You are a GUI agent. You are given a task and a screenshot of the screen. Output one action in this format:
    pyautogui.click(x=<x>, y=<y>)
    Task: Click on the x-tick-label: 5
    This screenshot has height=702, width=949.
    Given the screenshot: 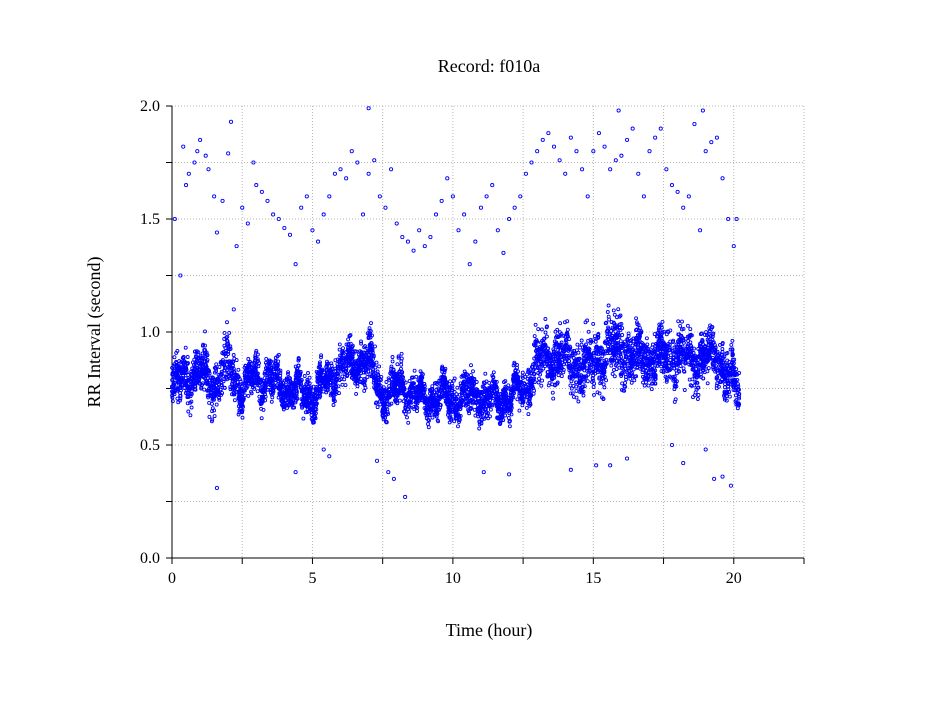 What is the action you would take?
    pyautogui.click(x=312, y=578)
    